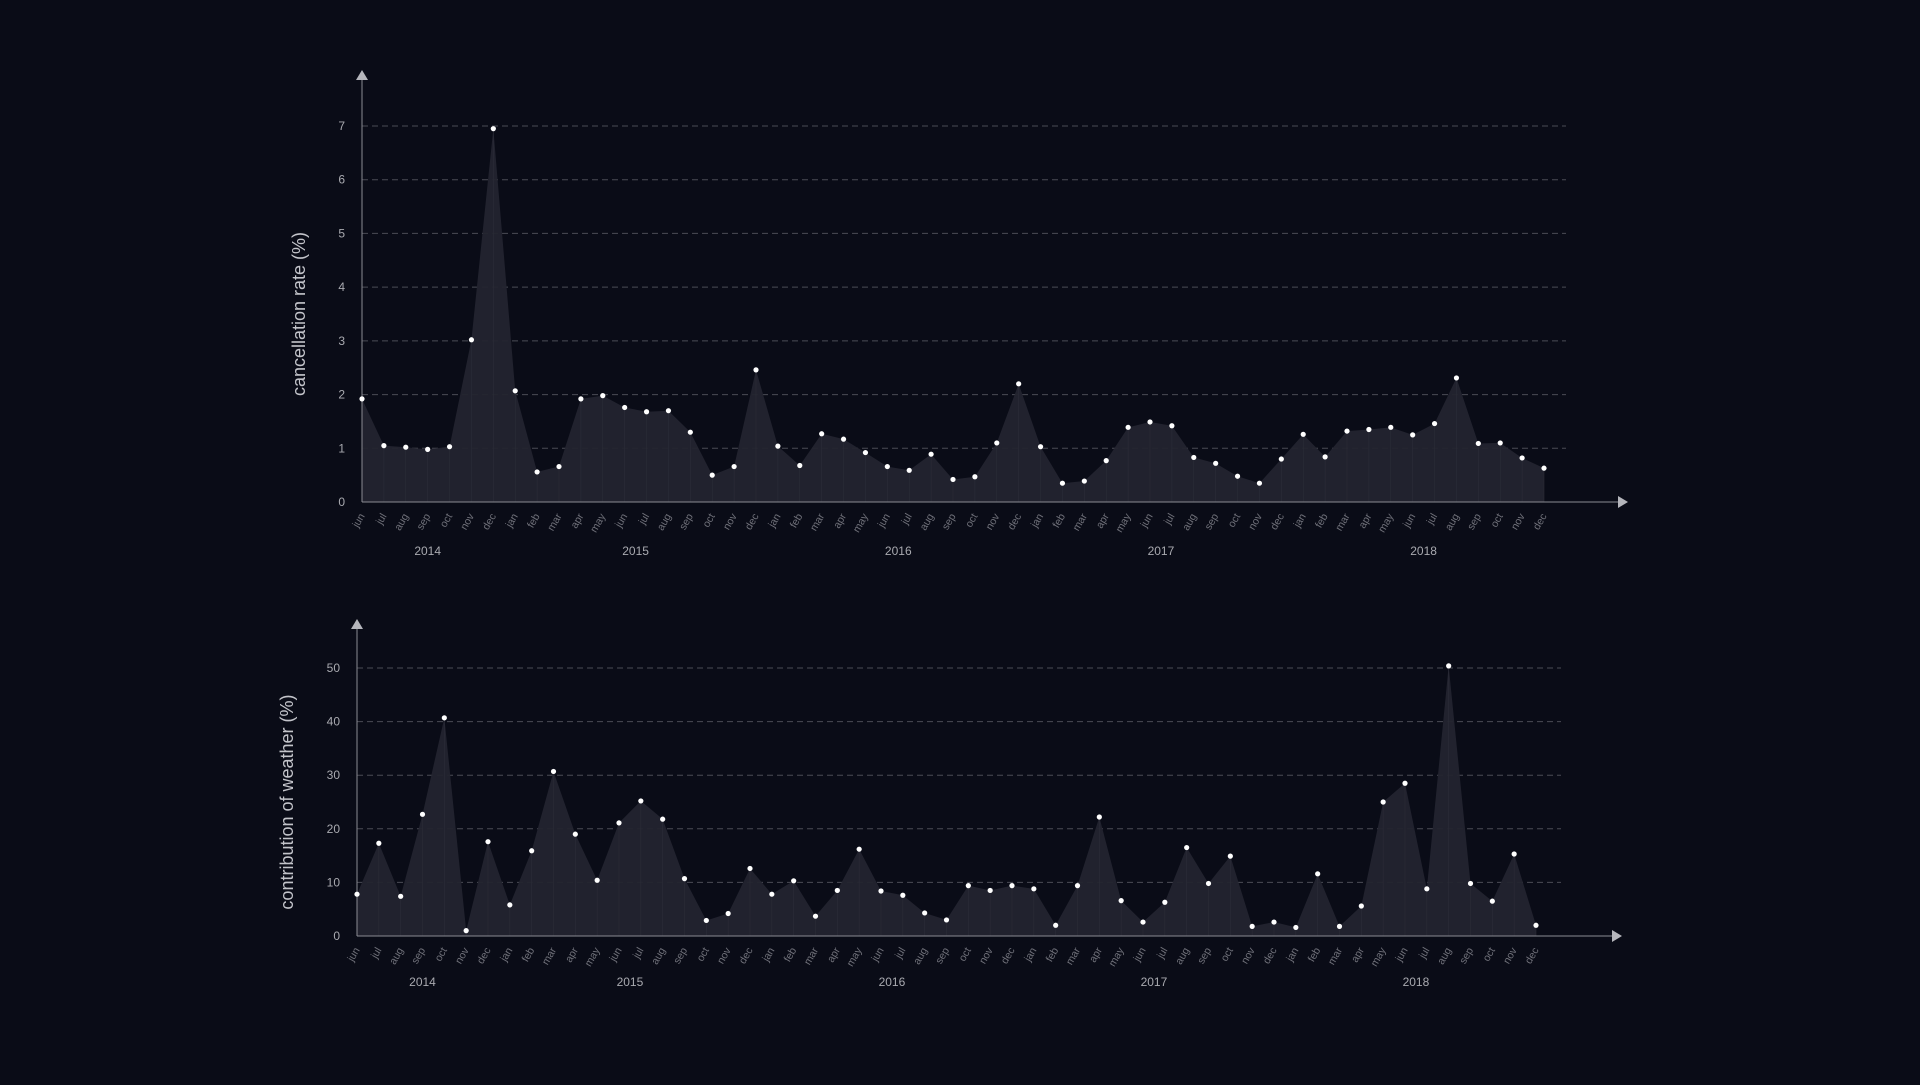 The height and width of the screenshot is (1085, 1920). Describe the element at coordinates (299, 314) in the screenshot. I see `y-axis-label: cancellation rate (%)` at that location.